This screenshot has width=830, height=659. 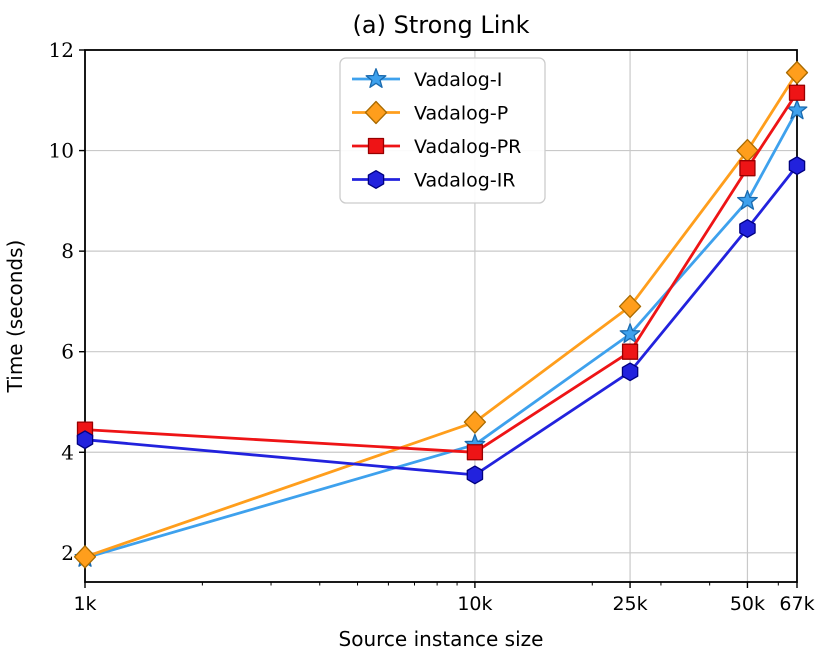 I want to click on legend-item-vadalog-pr: Vadalog-PR, so click(x=436, y=147).